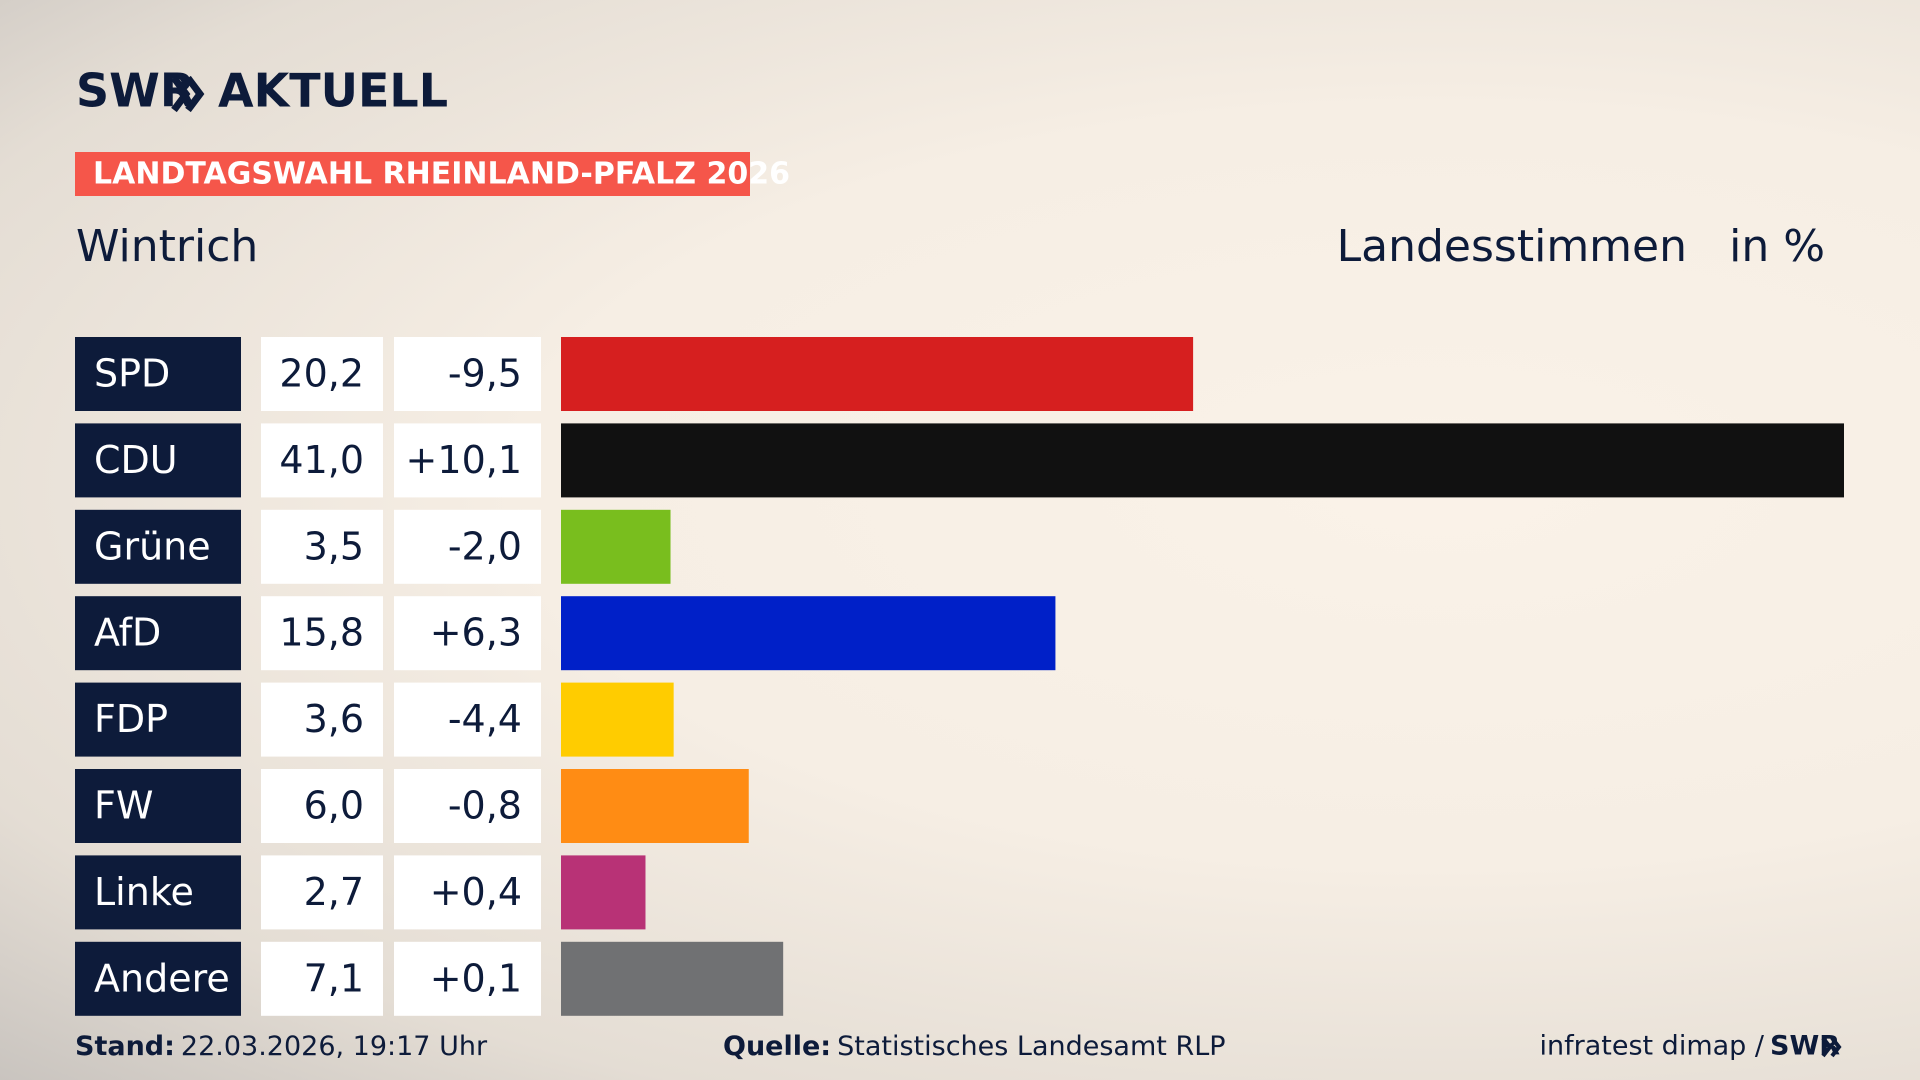  Describe the element at coordinates (777, 1046) in the screenshot. I see `source-label: Quelle:` at that location.